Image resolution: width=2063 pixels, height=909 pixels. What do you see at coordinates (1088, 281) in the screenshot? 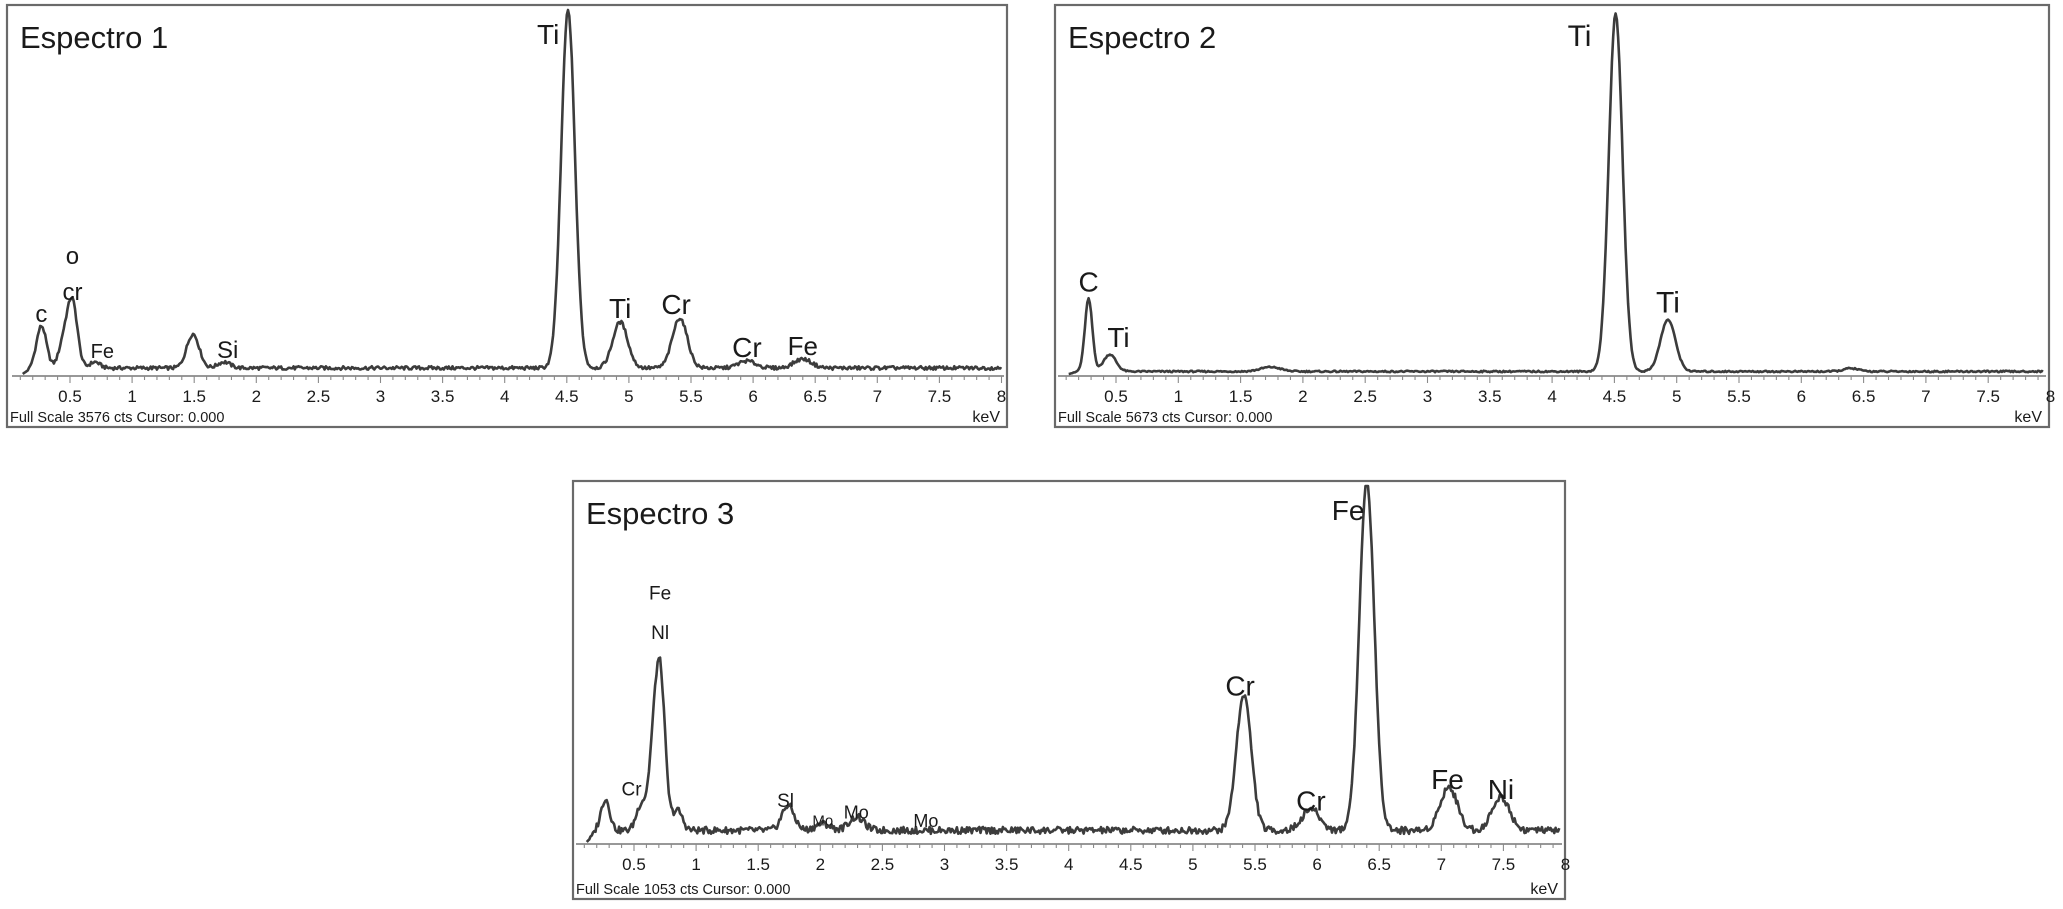
I see `peak-label: C` at bounding box center [1088, 281].